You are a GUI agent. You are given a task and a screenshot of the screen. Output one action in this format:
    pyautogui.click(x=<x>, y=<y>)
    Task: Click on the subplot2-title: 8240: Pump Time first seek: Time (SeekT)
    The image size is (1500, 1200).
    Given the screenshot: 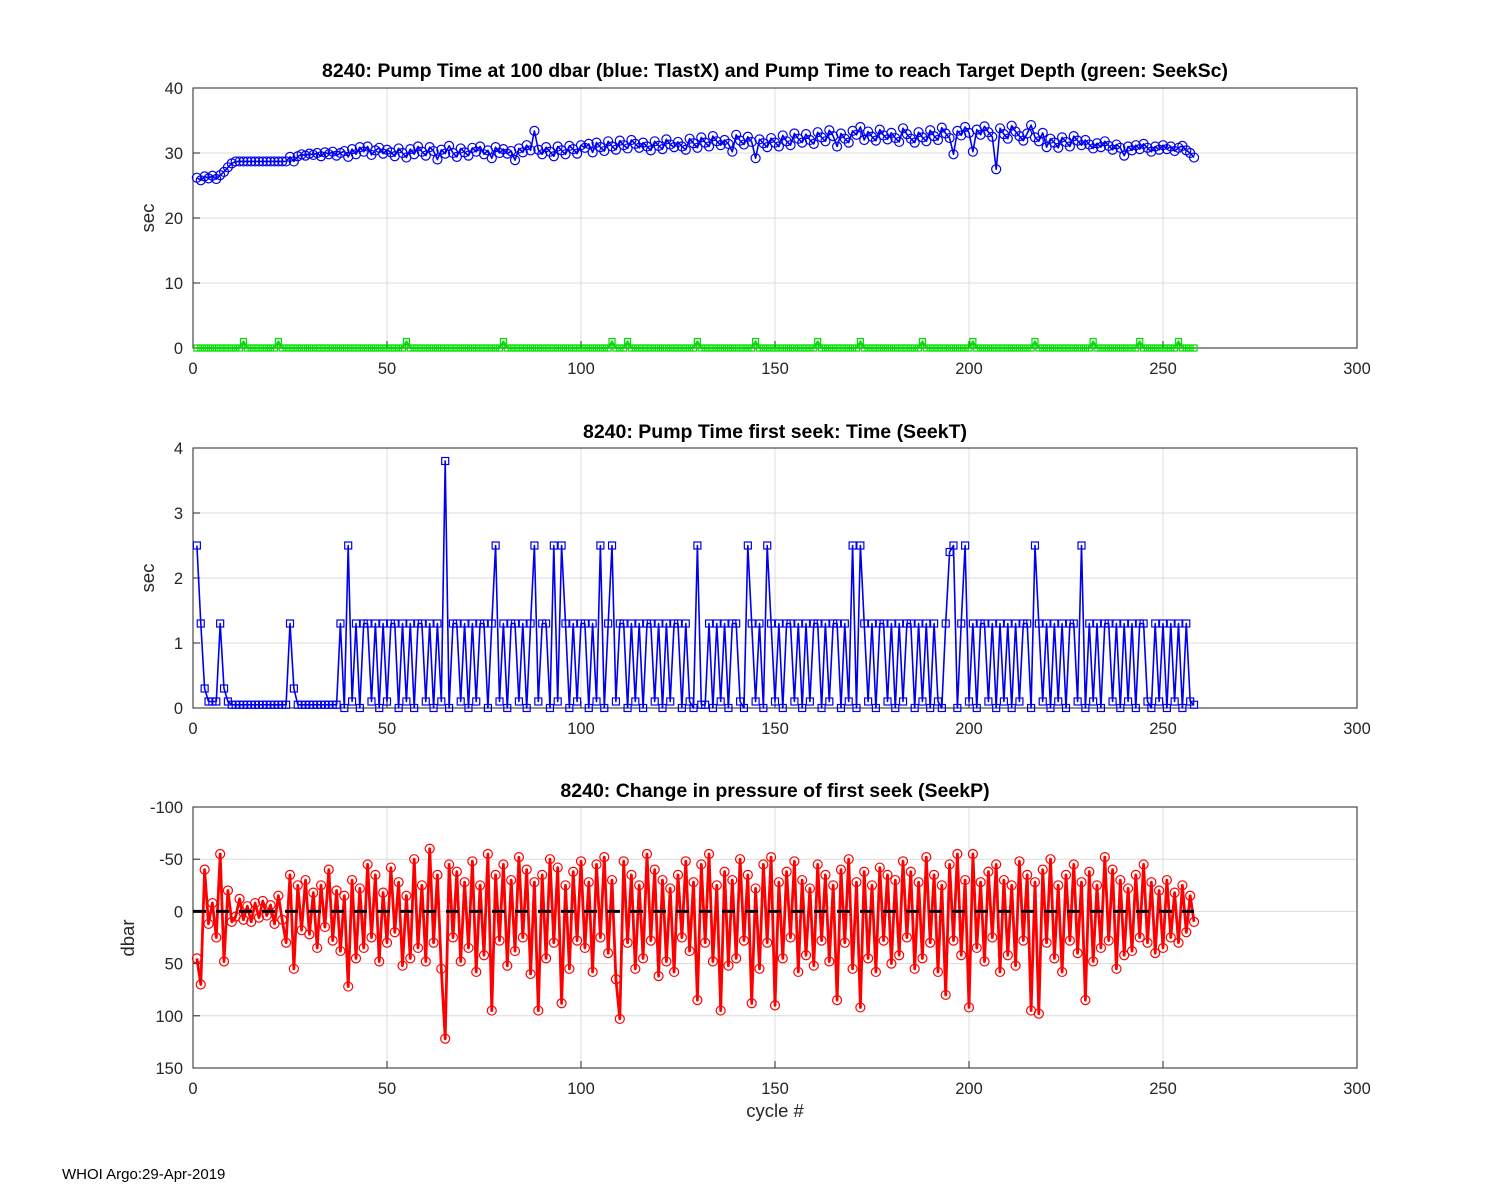 What is the action you would take?
    pyautogui.click(x=775, y=432)
    